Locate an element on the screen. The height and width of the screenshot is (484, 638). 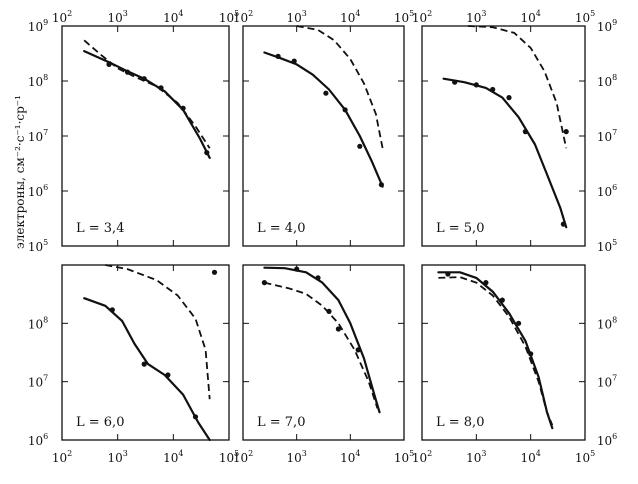
panel-label: L = 6,0 is located at coordinates (100, 422).